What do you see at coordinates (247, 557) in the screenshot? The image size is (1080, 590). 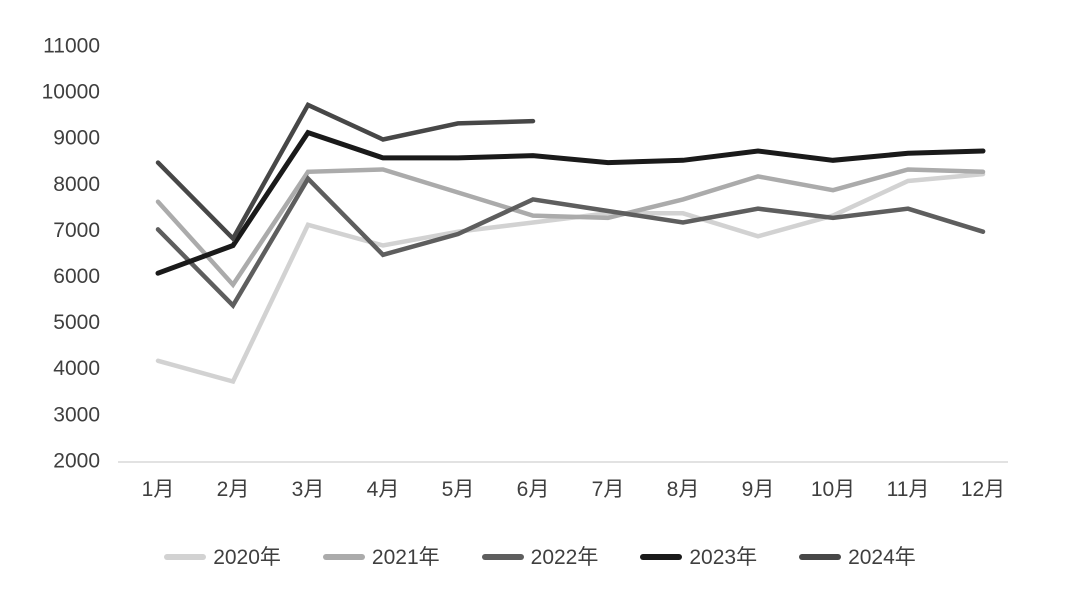 I see `legend-label: 2020年` at bounding box center [247, 557].